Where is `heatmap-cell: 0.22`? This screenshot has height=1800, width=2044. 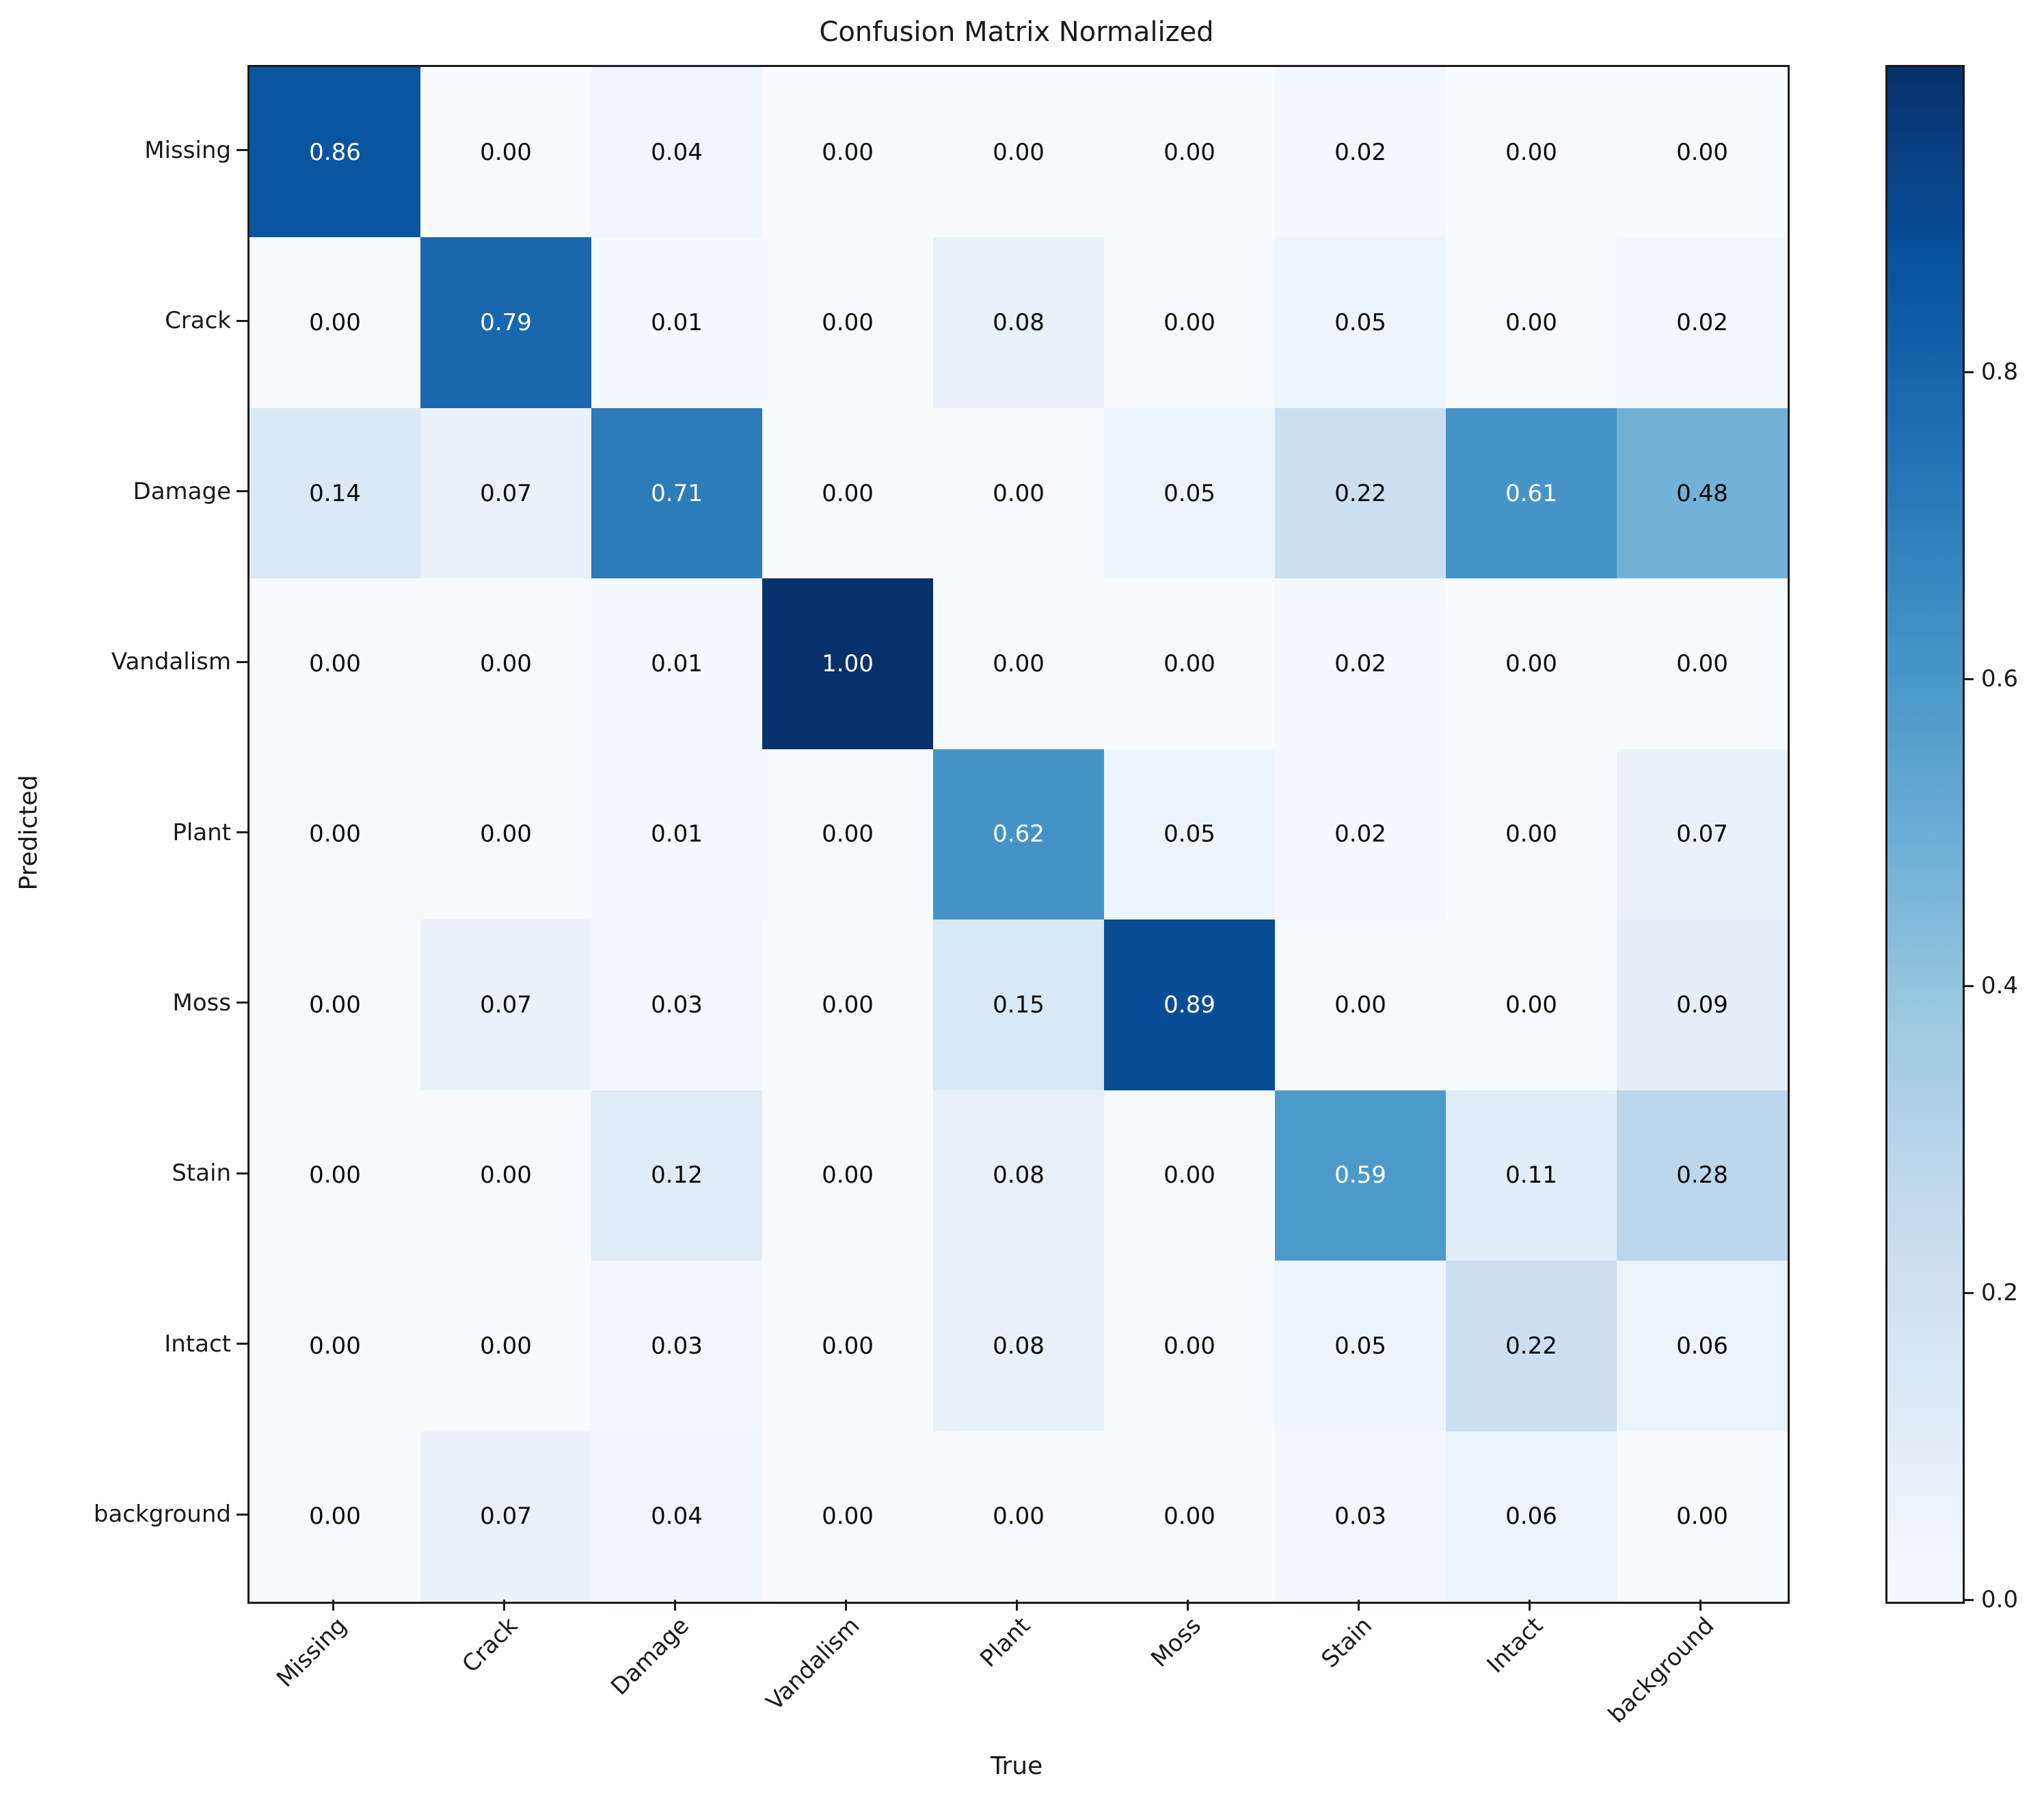 heatmap-cell: 0.22 is located at coordinates (1532, 1346).